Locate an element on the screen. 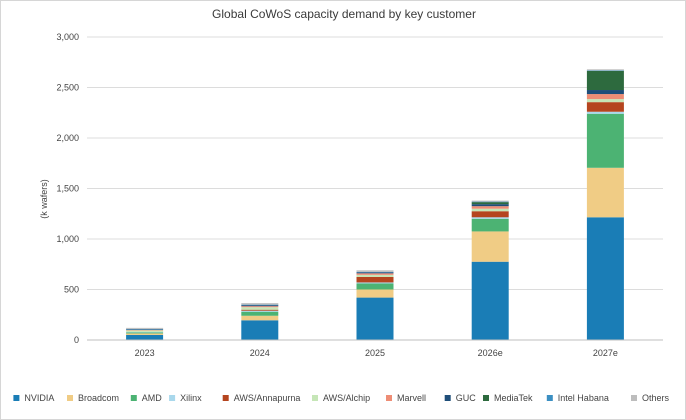  x-tick-label: 2027e is located at coordinates (605, 353).